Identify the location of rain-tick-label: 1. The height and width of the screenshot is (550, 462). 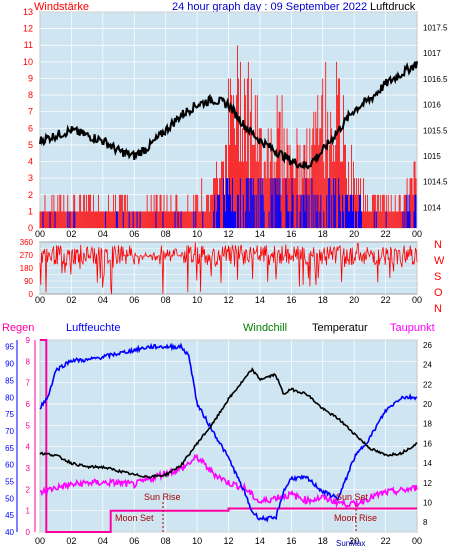
(28, 511).